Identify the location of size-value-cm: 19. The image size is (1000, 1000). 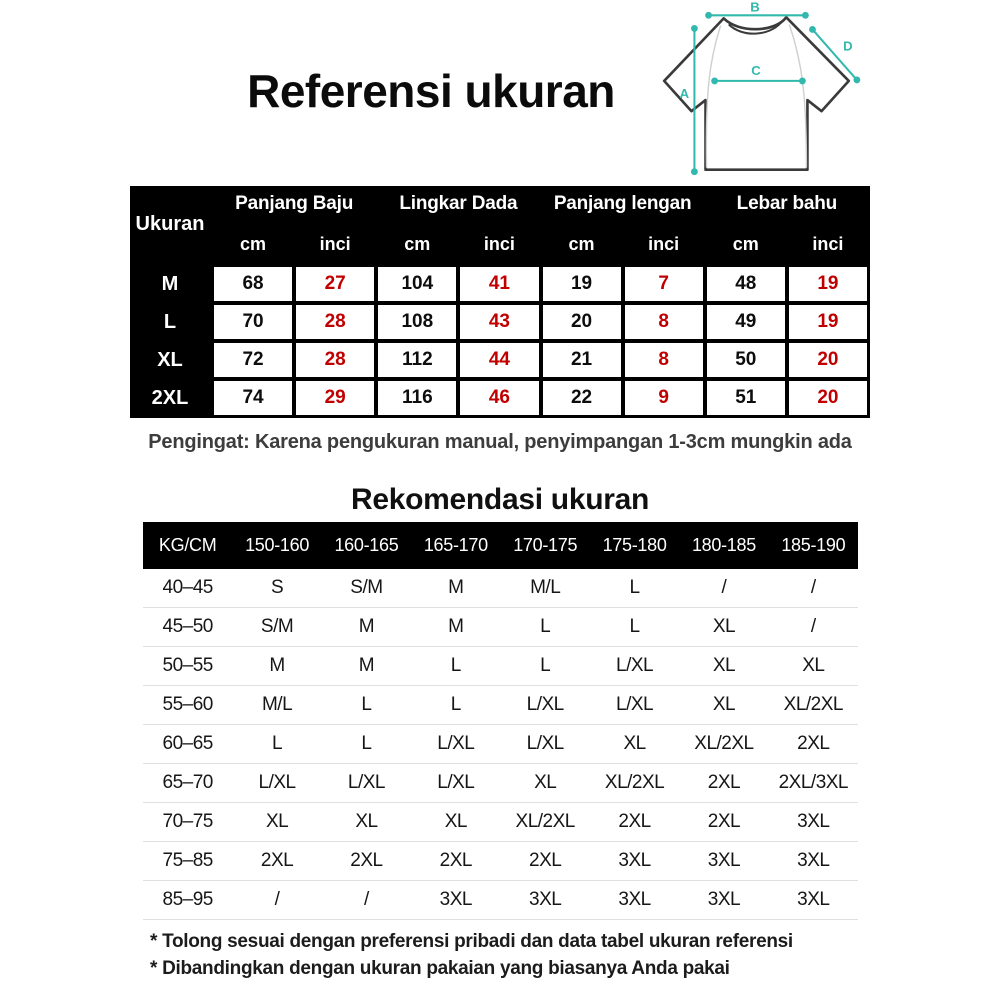
(581, 284).